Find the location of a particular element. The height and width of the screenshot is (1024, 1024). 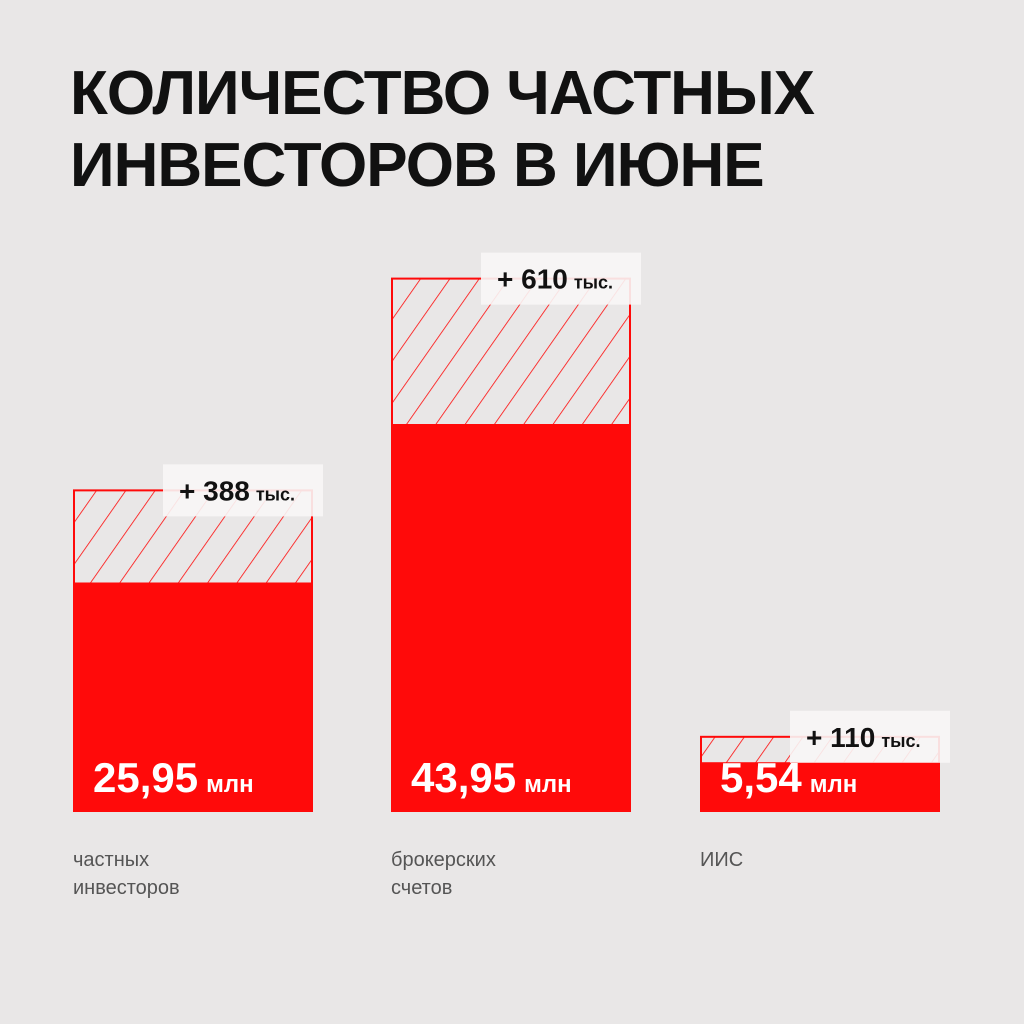

category-label: частных инвесторов is located at coordinates (126, 874).